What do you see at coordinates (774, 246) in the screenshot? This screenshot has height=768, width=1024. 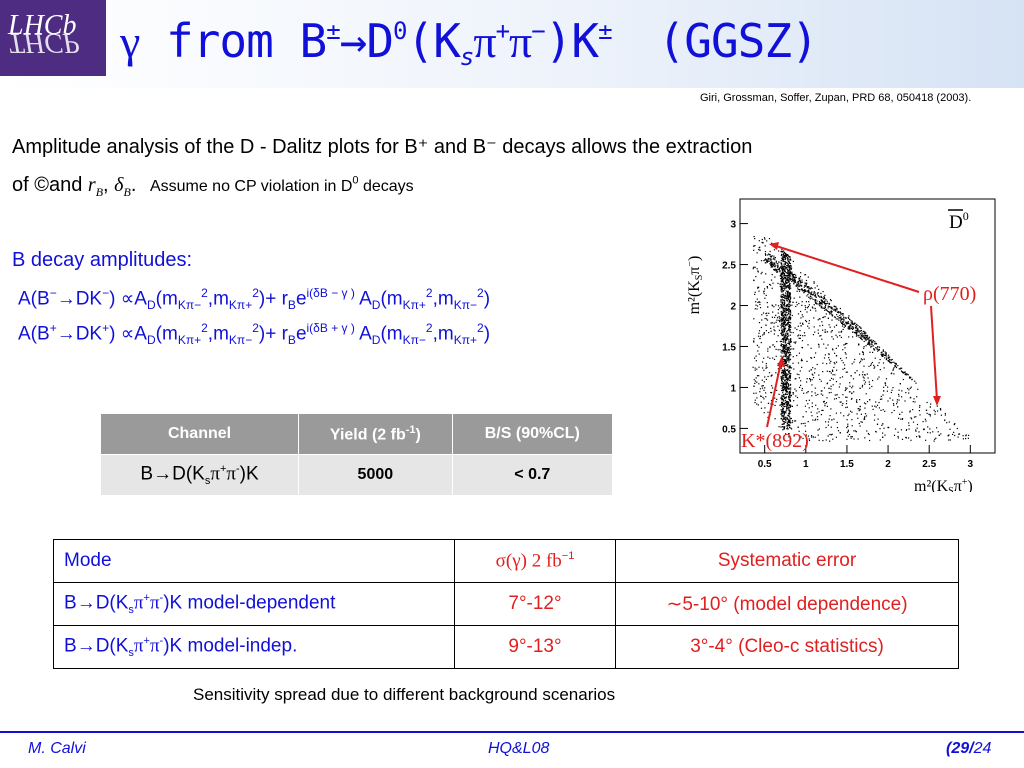 I see `rho-arrowhead-upper` at bounding box center [774, 246].